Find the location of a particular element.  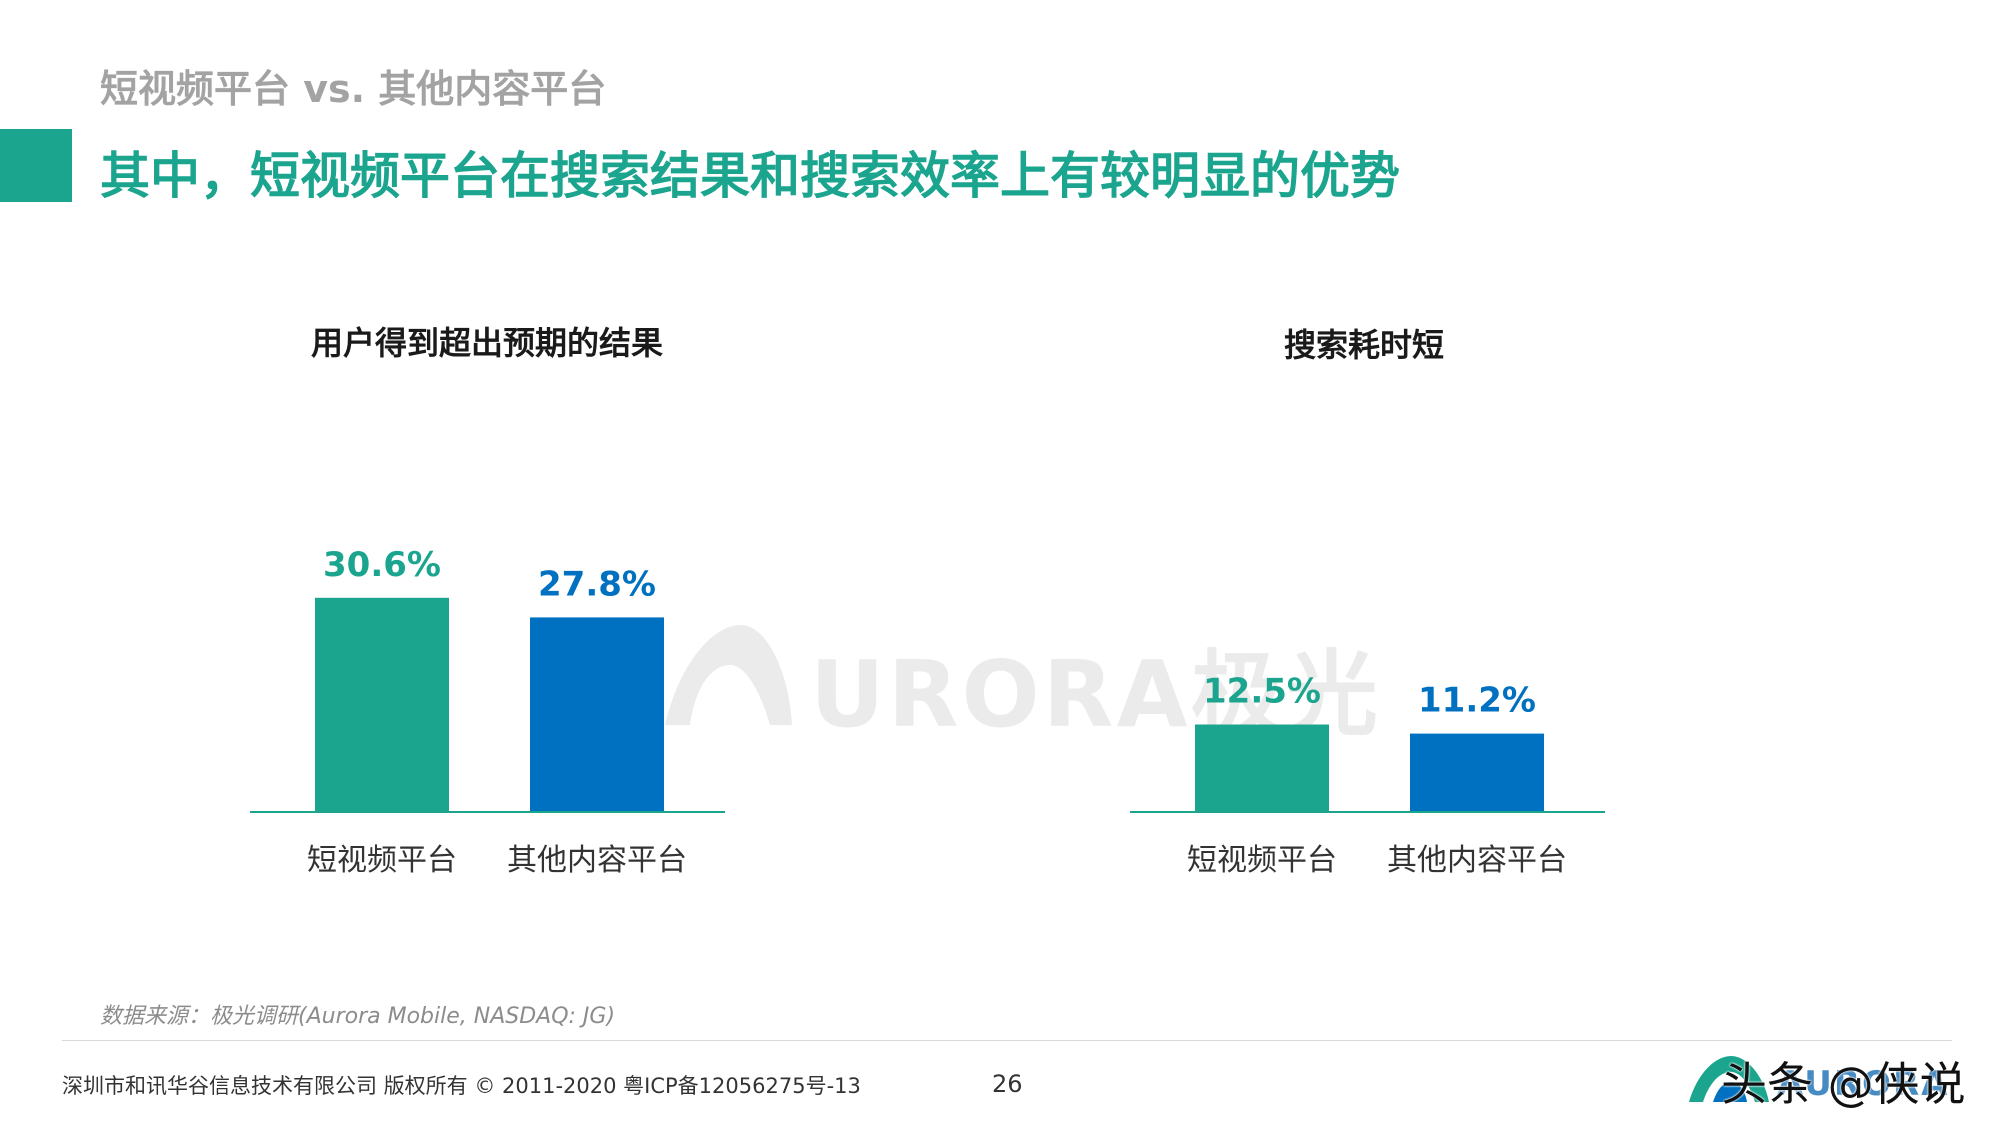

chart-title-search-time: 搜索耗时短 is located at coordinates (1364, 345).